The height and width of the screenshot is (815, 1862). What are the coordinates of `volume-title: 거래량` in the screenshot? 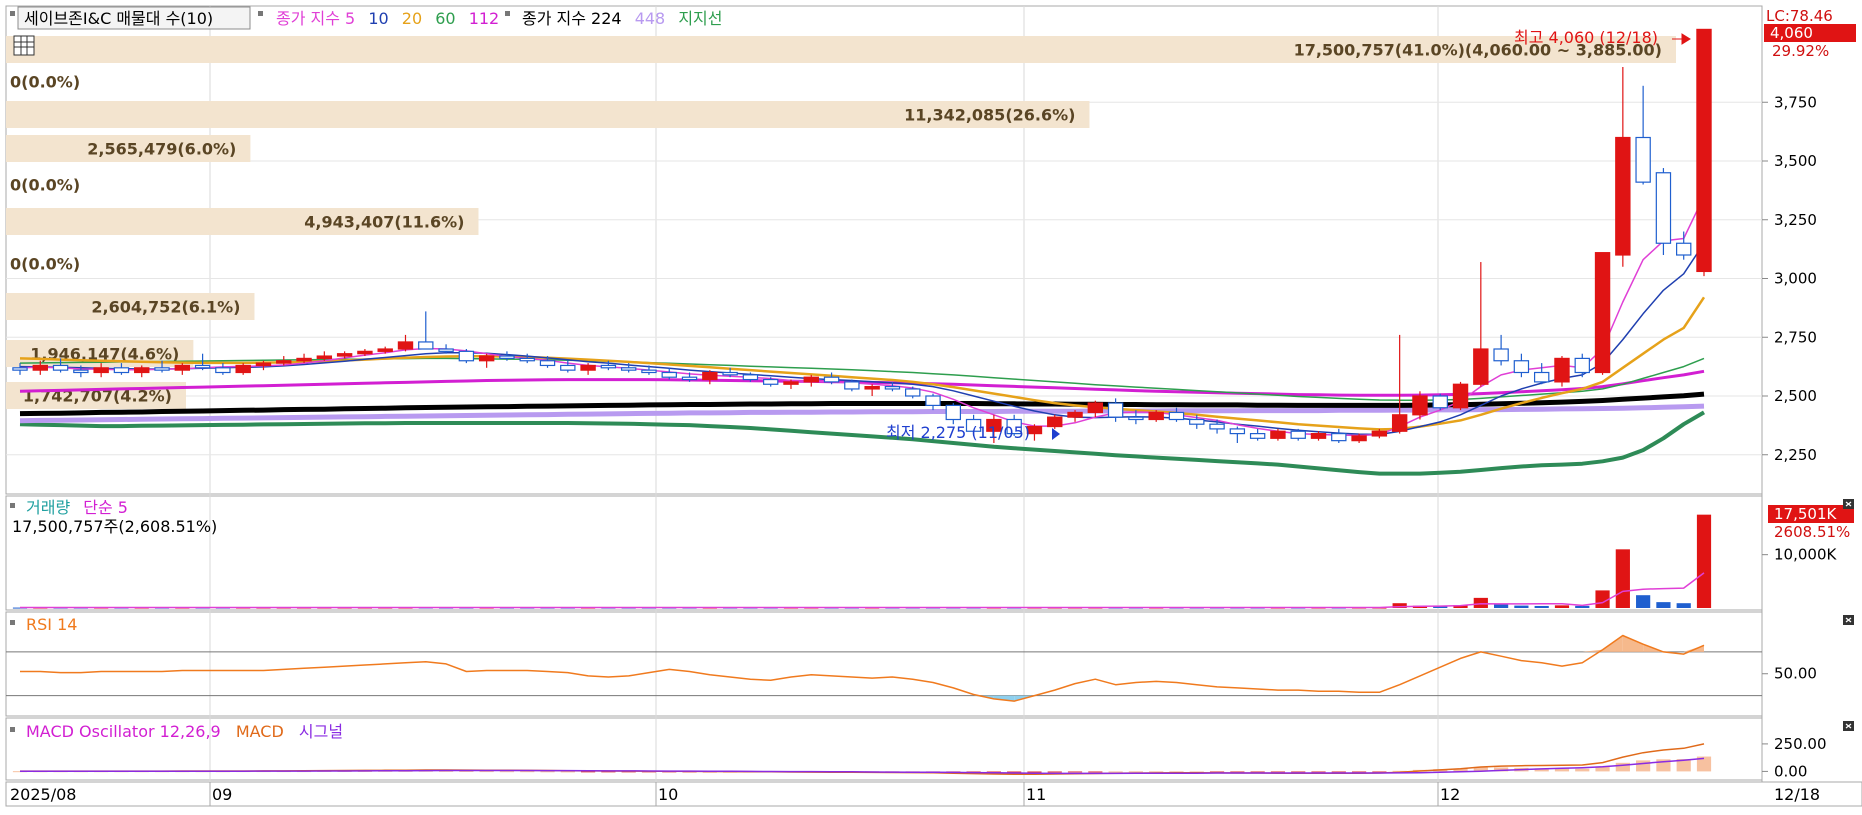 It's located at (48, 507).